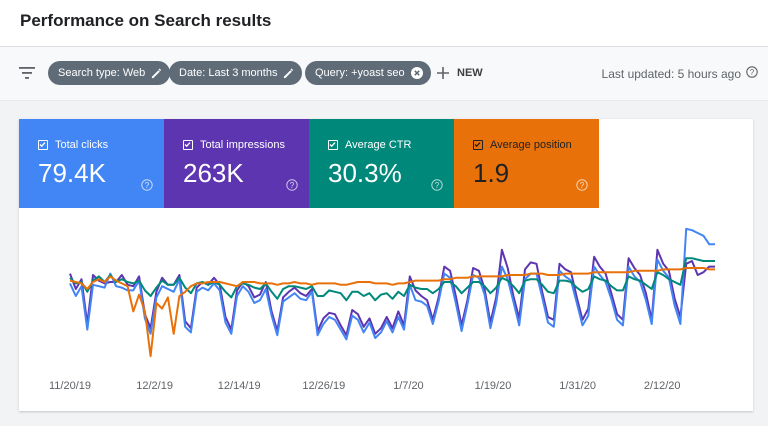 This screenshot has height=426, width=768. What do you see at coordinates (242, 145) in the screenshot?
I see `metric-label: Total impressions` at bounding box center [242, 145].